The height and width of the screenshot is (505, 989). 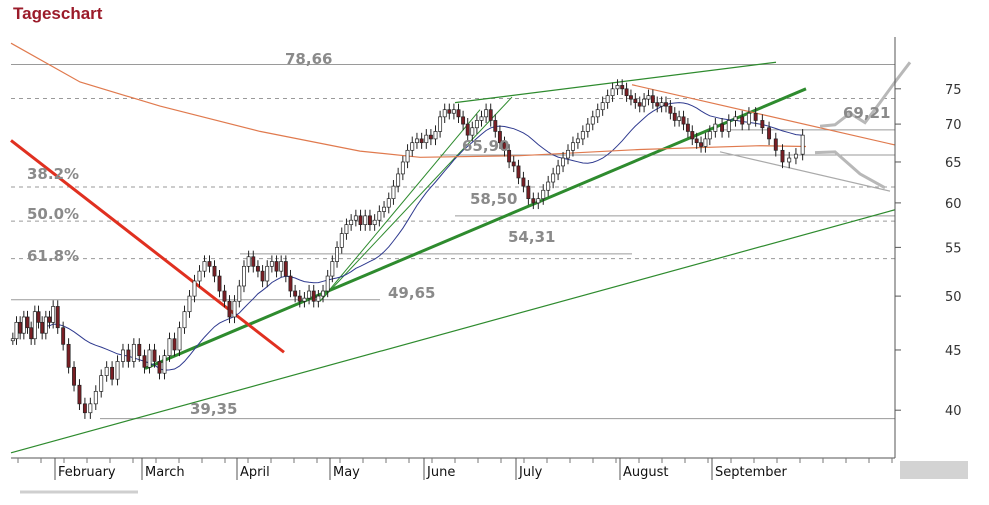 I want to click on scrollbar-track, so click(x=934, y=470).